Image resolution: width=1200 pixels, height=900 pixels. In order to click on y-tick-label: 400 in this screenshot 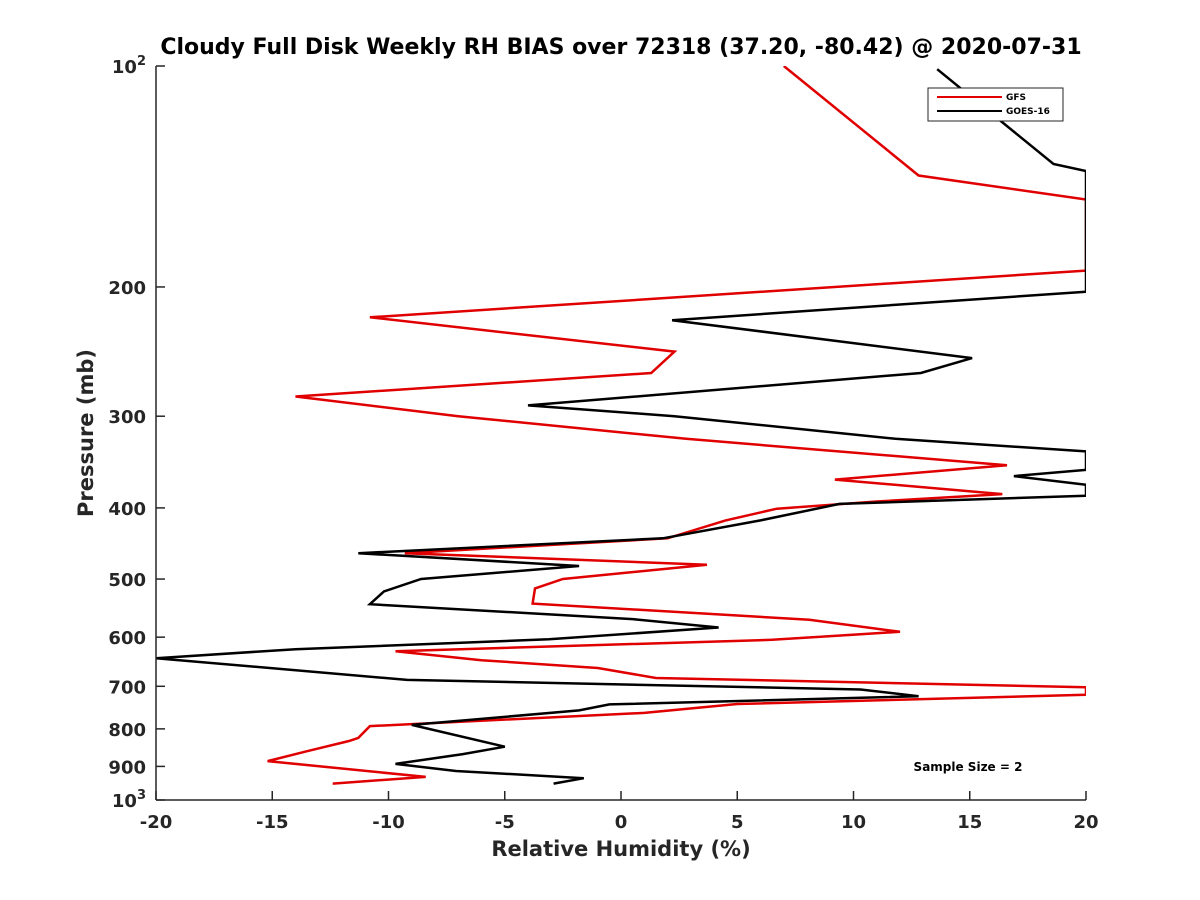, I will do `click(127, 509)`.